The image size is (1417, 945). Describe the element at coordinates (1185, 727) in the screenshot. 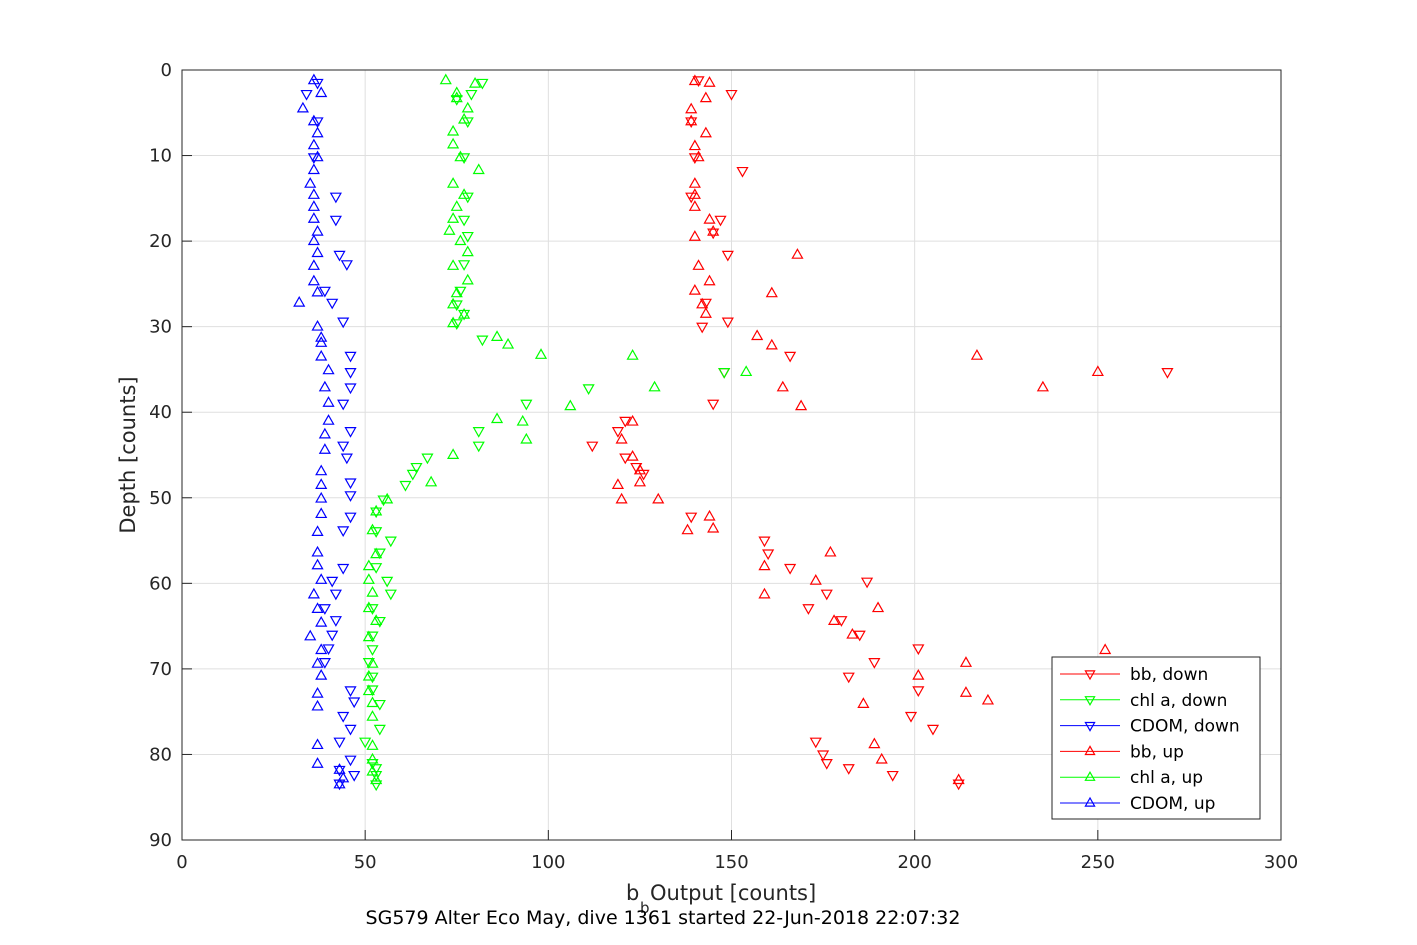

I see `legend-label: CDOM, down` at that location.